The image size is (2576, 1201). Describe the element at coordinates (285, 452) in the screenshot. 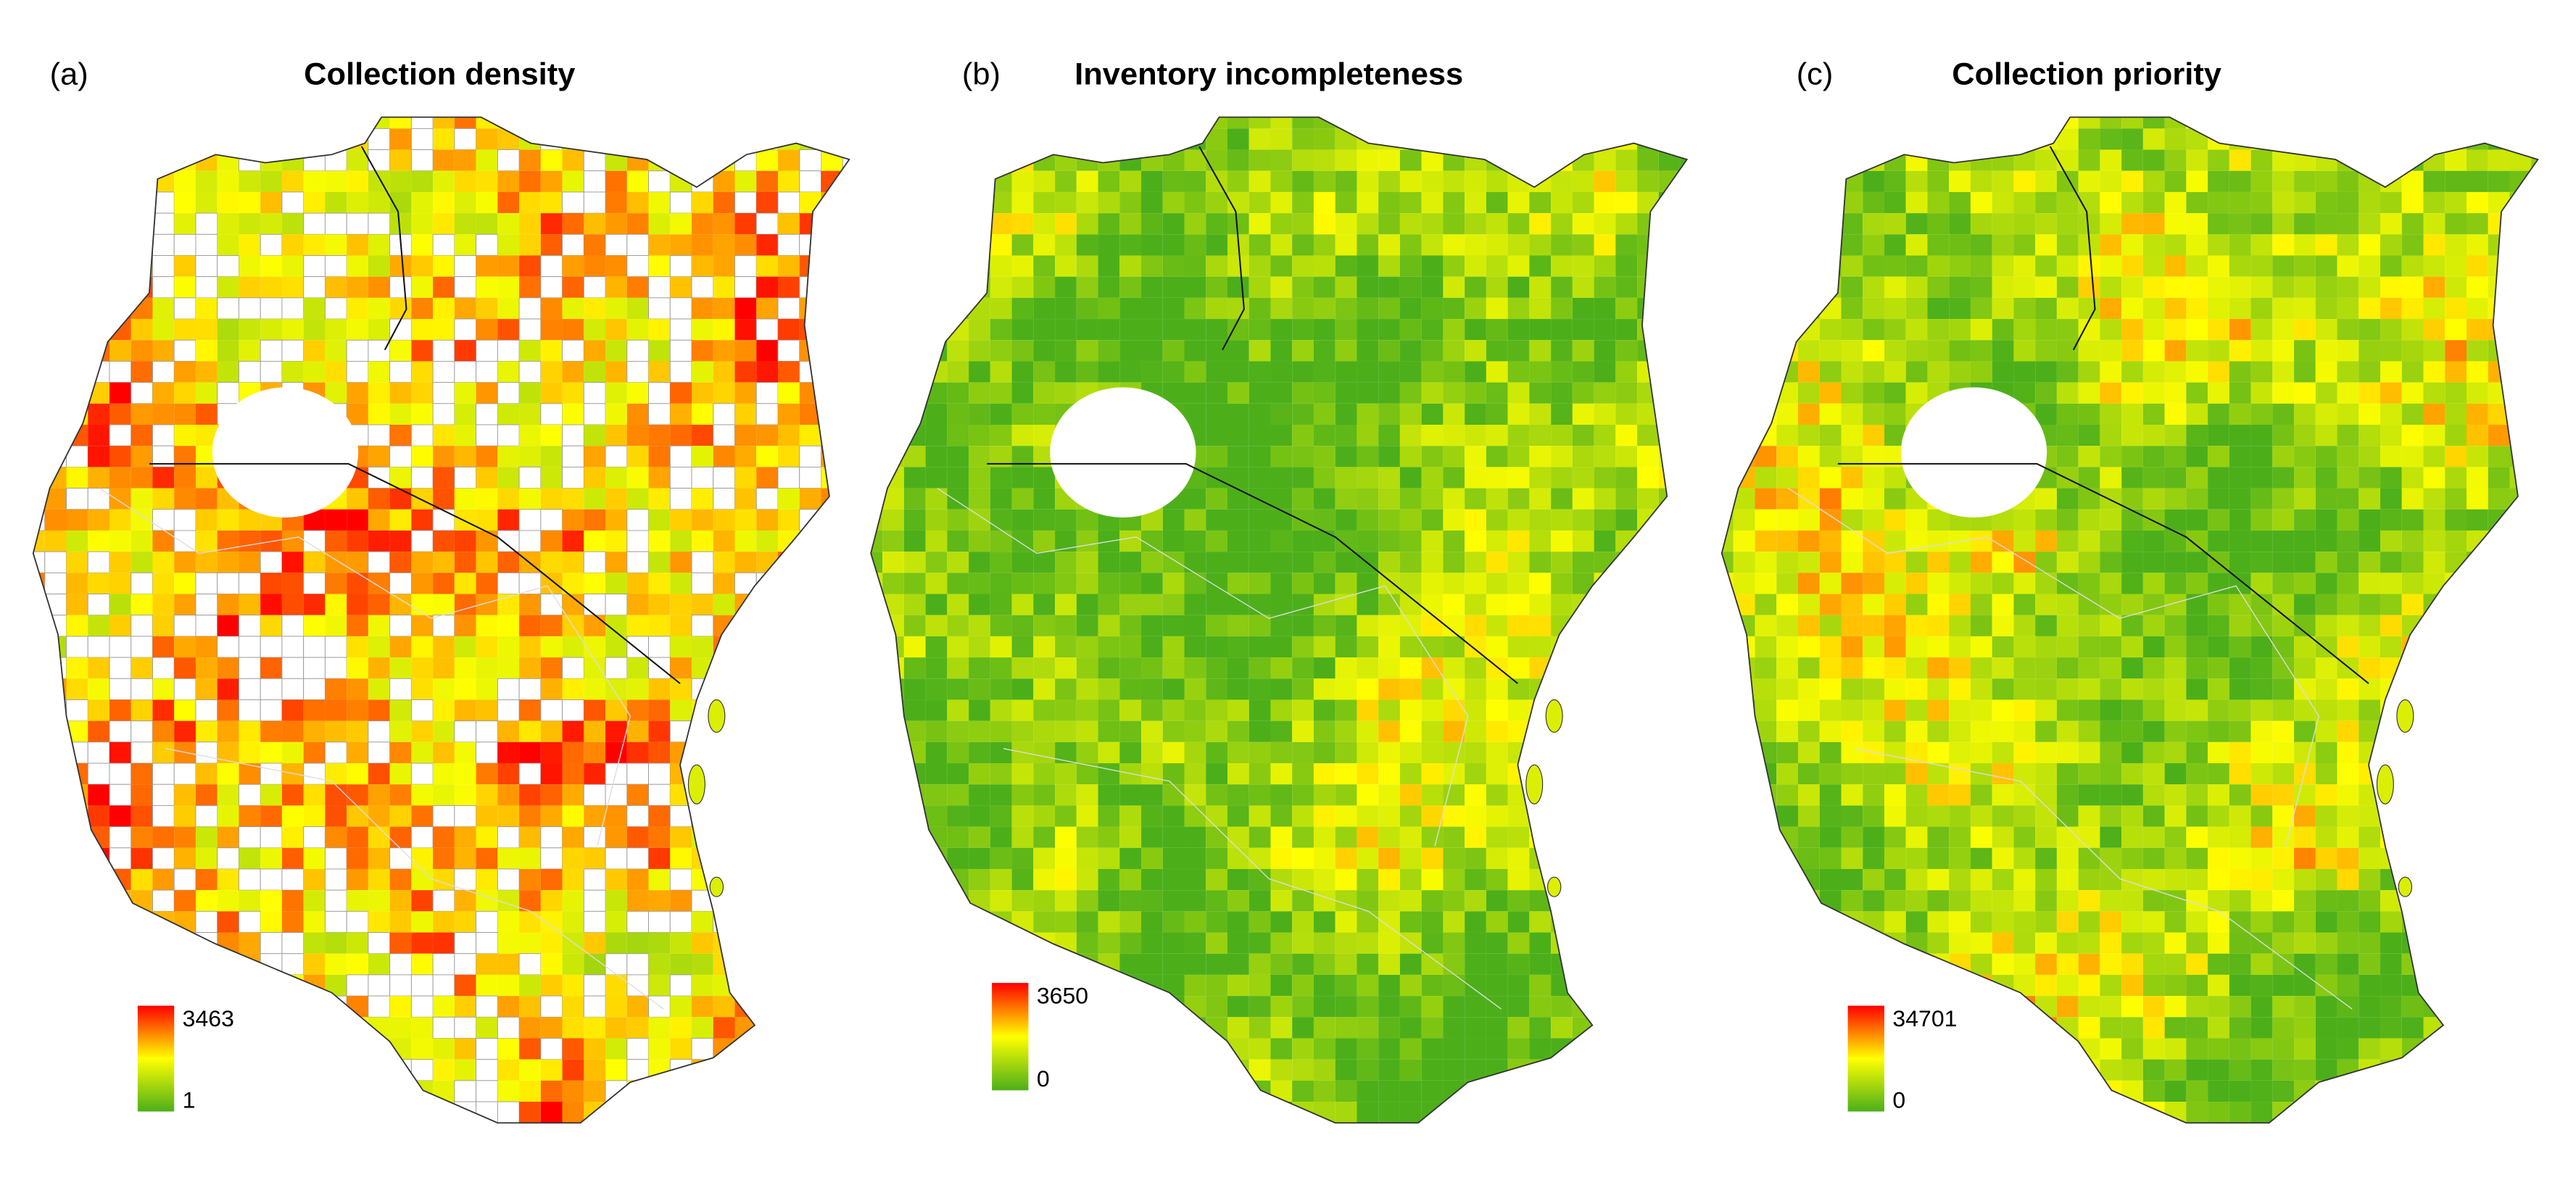

I see `lake` at that location.